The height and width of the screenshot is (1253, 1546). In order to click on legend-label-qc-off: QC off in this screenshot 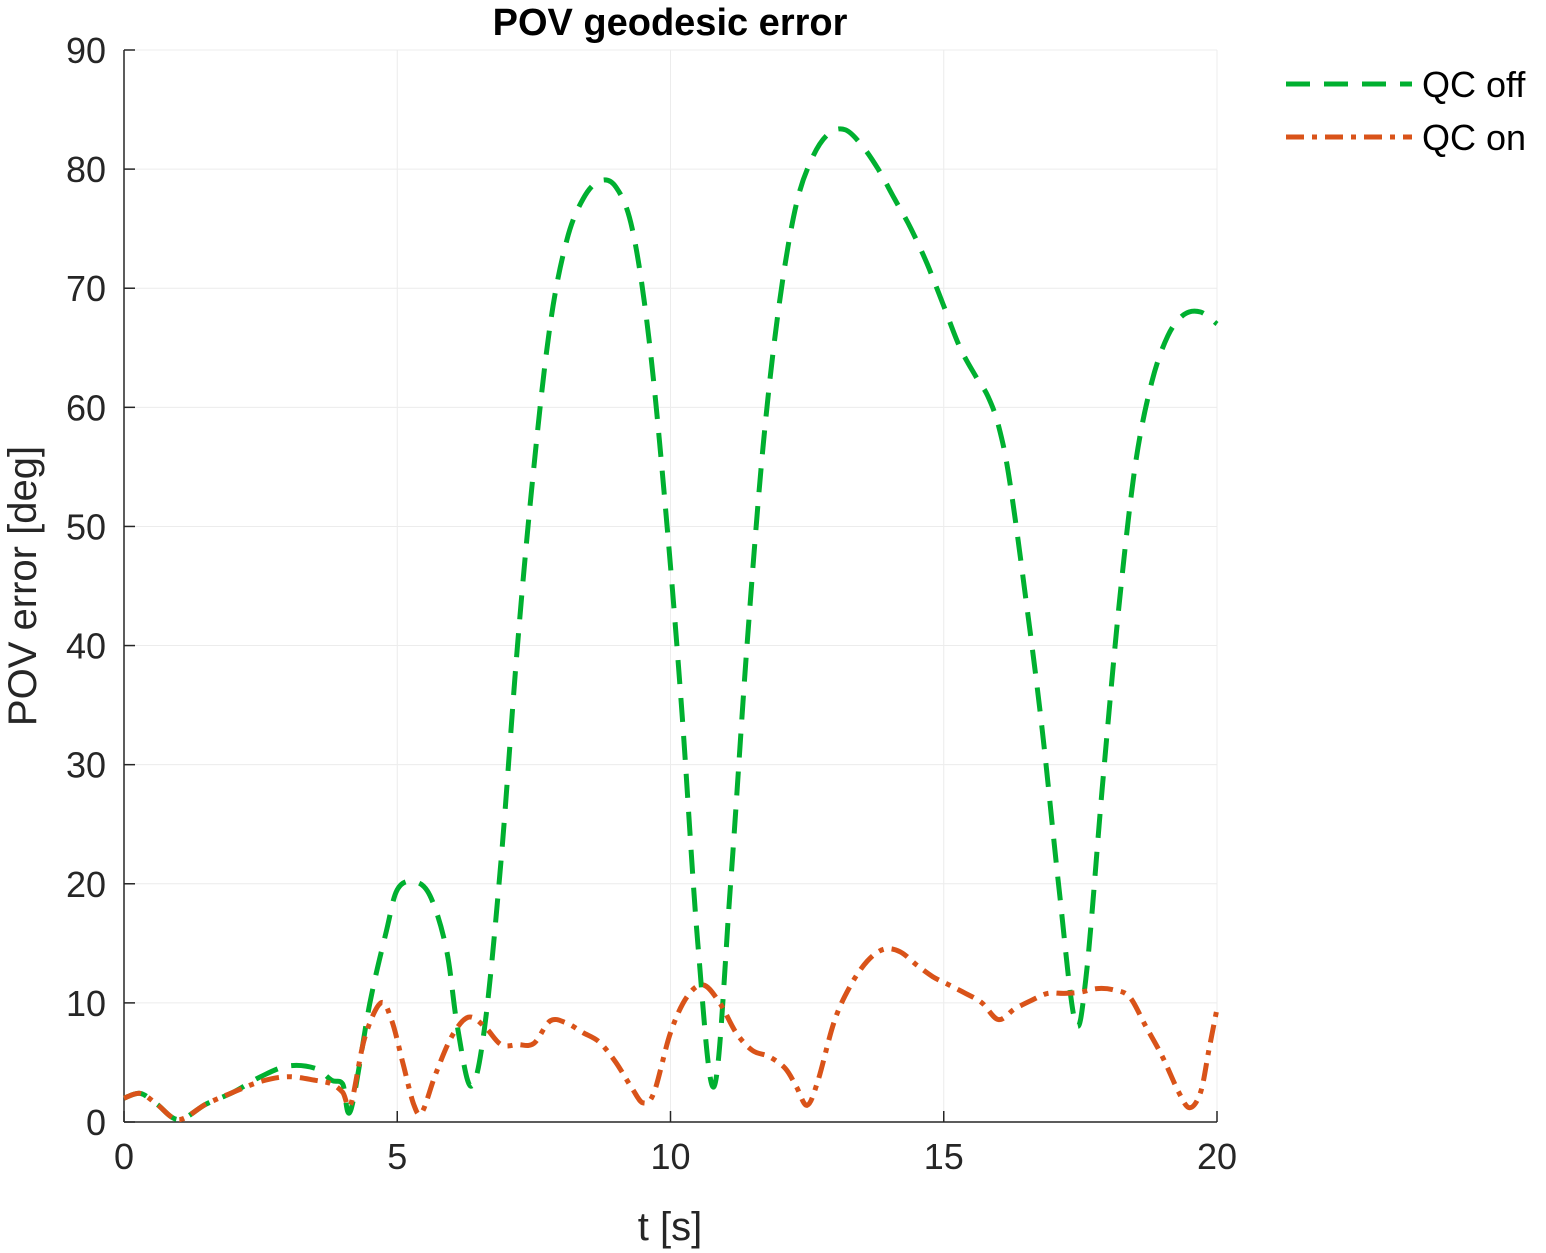, I will do `click(1474, 84)`.